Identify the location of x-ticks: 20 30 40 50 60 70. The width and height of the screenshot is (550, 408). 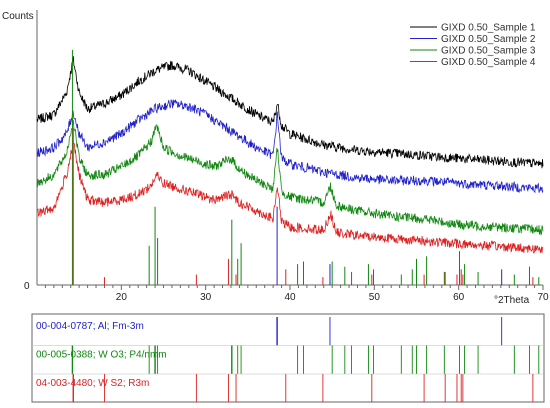
(296, 294).